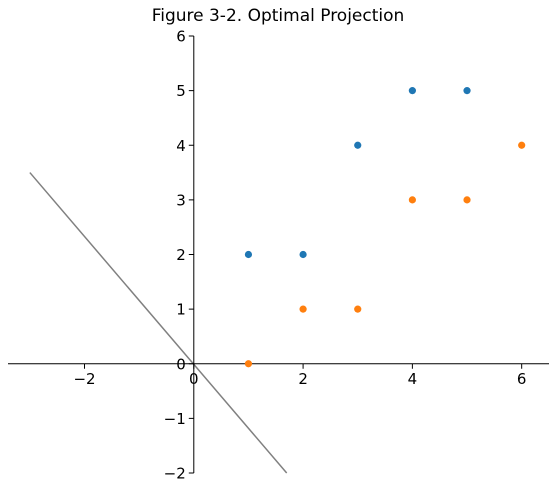 This screenshot has height=490, width=555. Describe the element at coordinates (84, 379) in the screenshot. I see `x-tick-label: −2` at that location.